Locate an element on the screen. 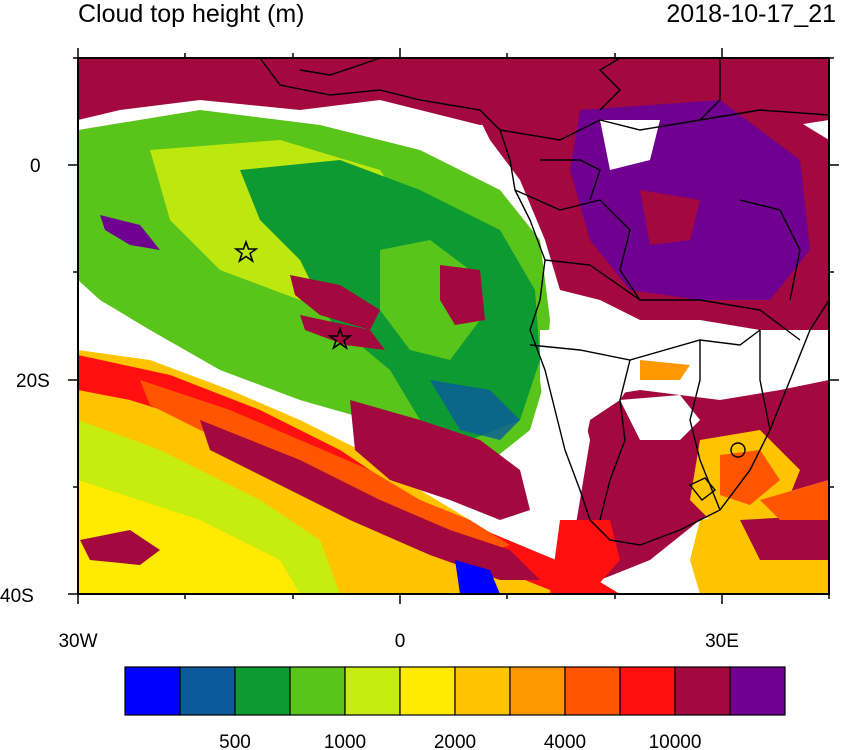 The image size is (850, 750). colorbar: 500 1000 2000 4000 10000 is located at coordinates (455, 708).